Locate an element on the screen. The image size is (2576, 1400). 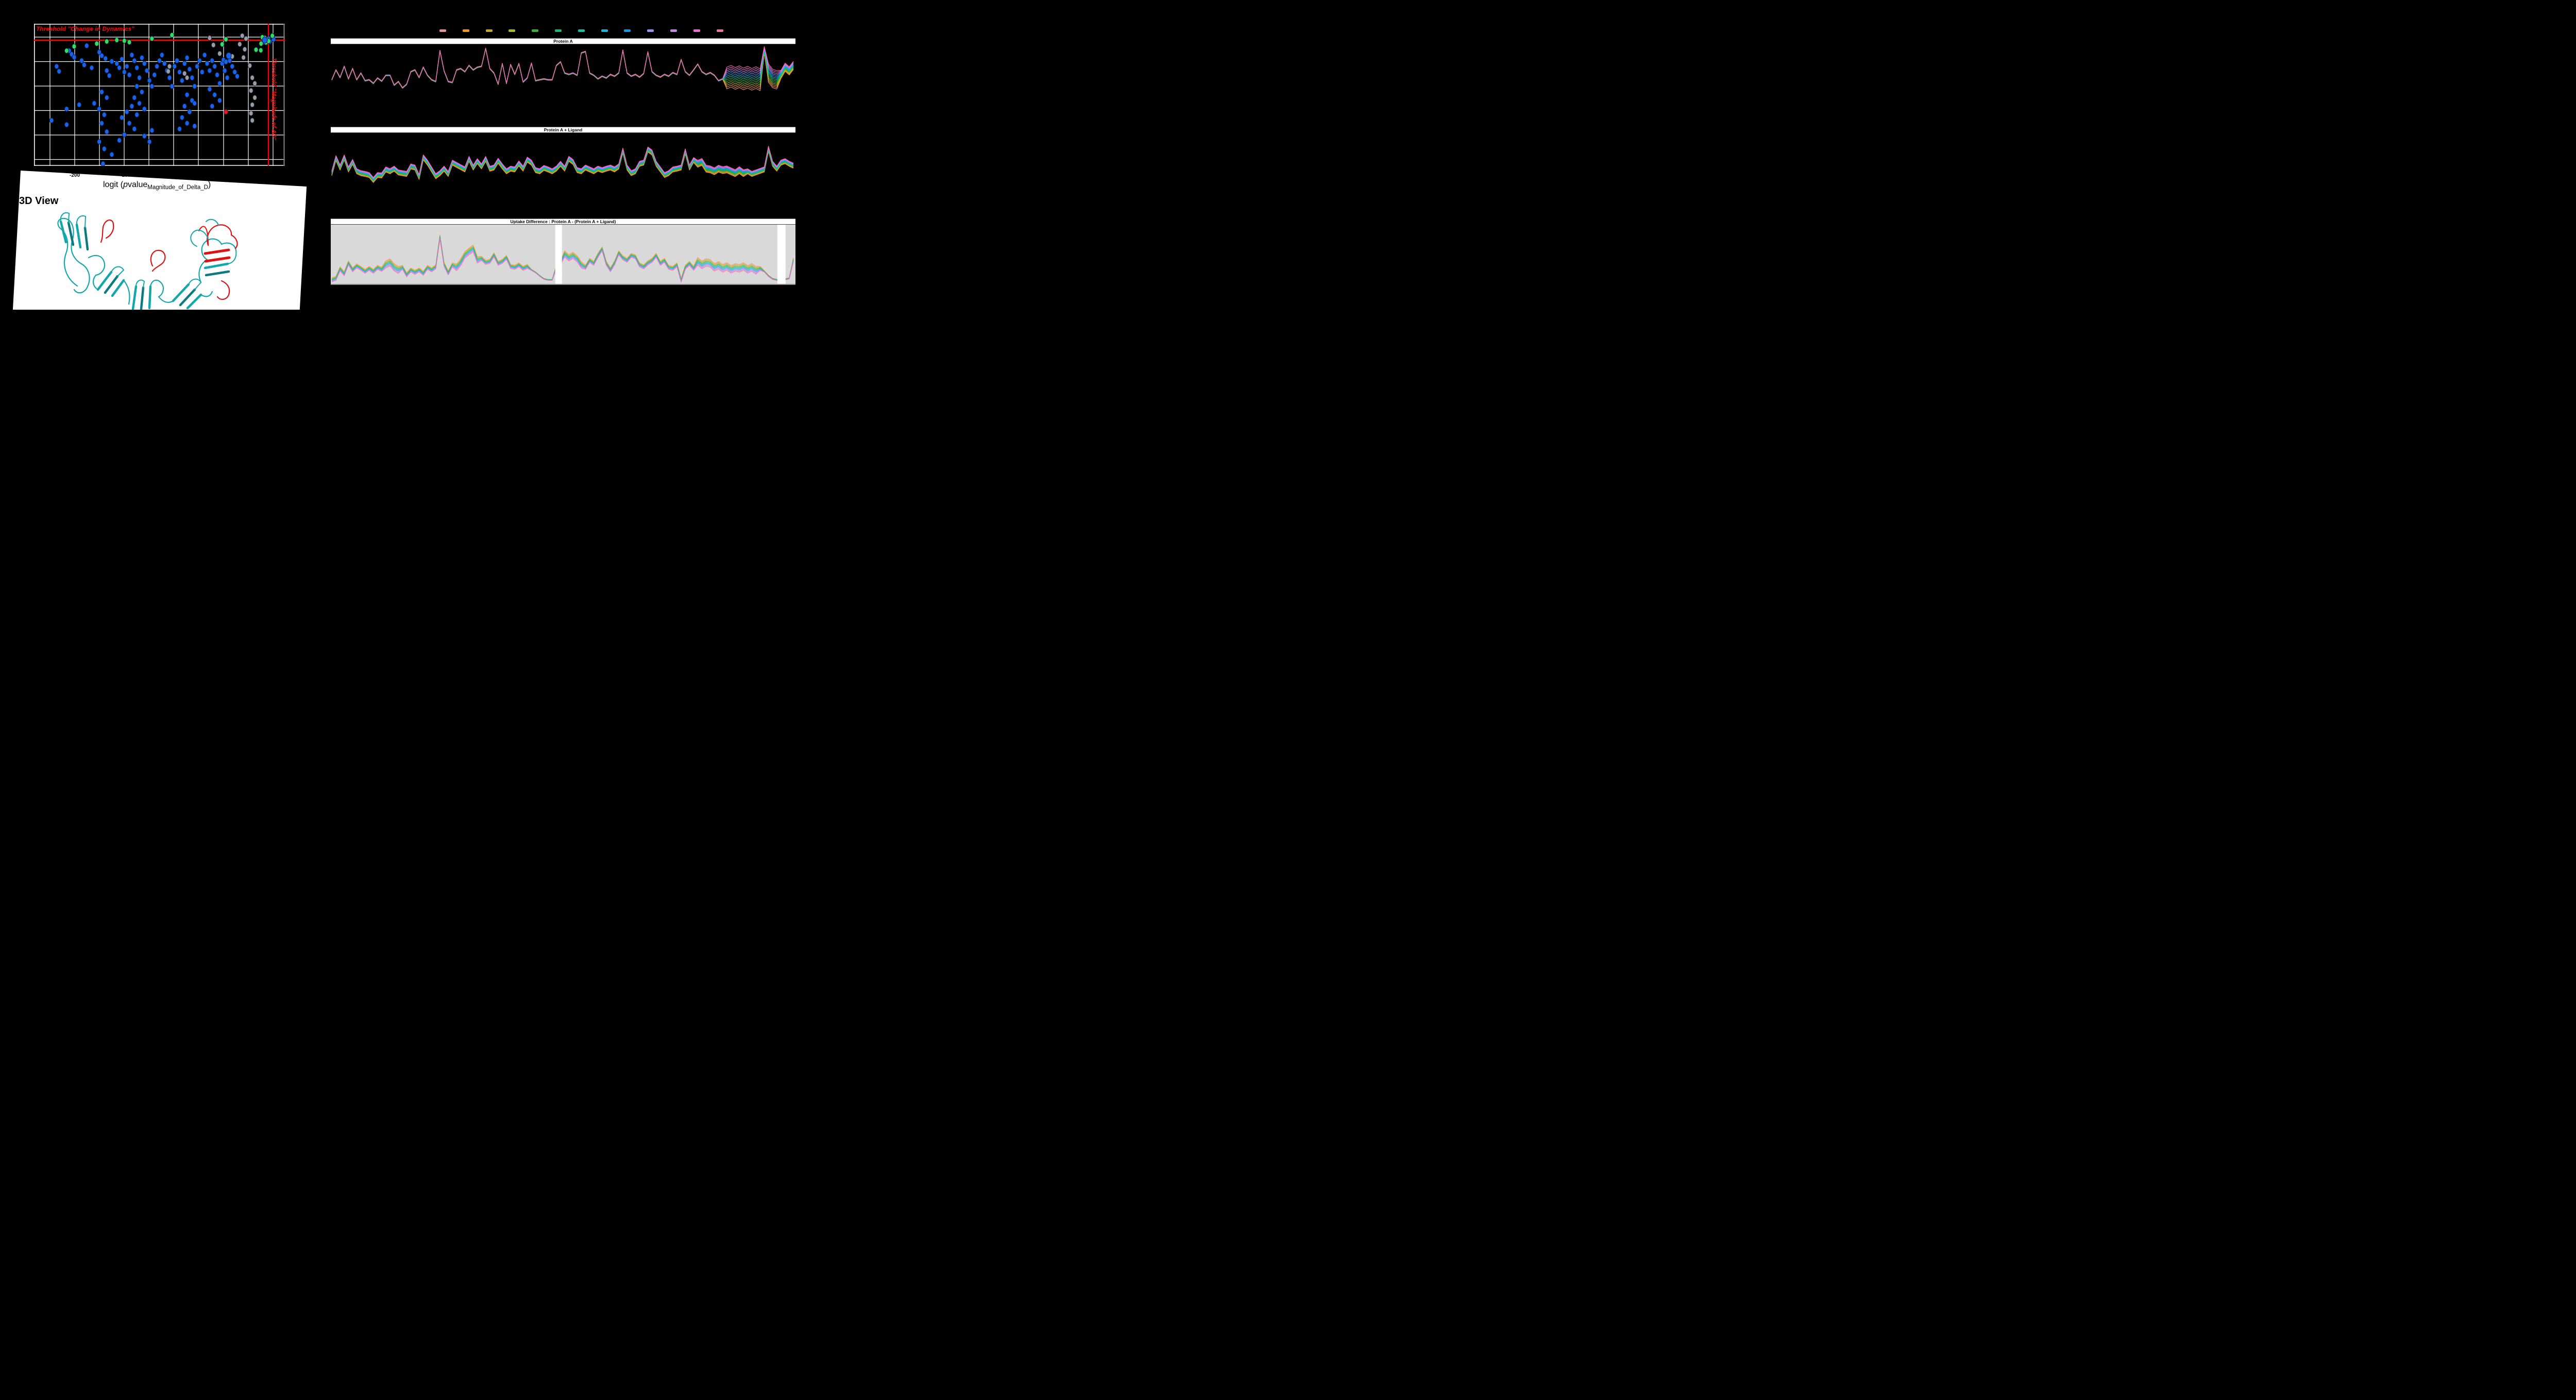
uptake-chart-protein-a is located at coordinates (563, 85).